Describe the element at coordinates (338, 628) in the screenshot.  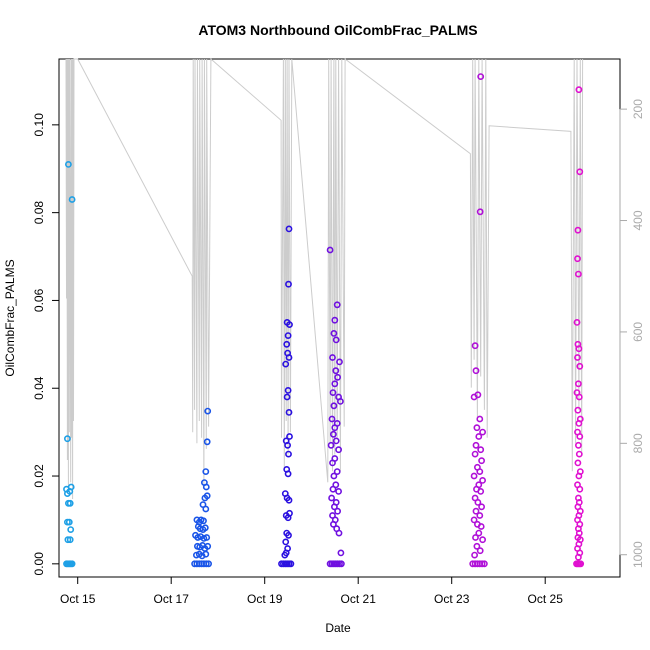
I see `x-axis-label: Date` at that location.